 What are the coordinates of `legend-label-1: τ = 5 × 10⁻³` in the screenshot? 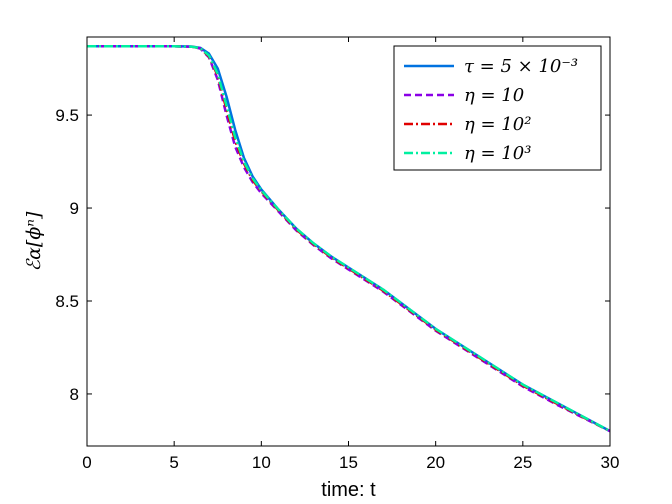 It's located at (521, 66).